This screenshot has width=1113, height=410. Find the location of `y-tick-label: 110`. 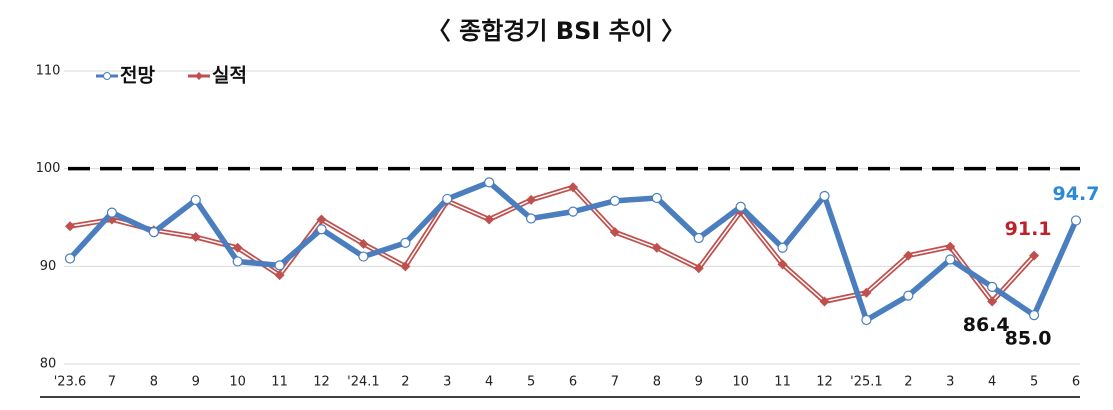

y-tick-label: 110 is located at coordinates (48, 71).